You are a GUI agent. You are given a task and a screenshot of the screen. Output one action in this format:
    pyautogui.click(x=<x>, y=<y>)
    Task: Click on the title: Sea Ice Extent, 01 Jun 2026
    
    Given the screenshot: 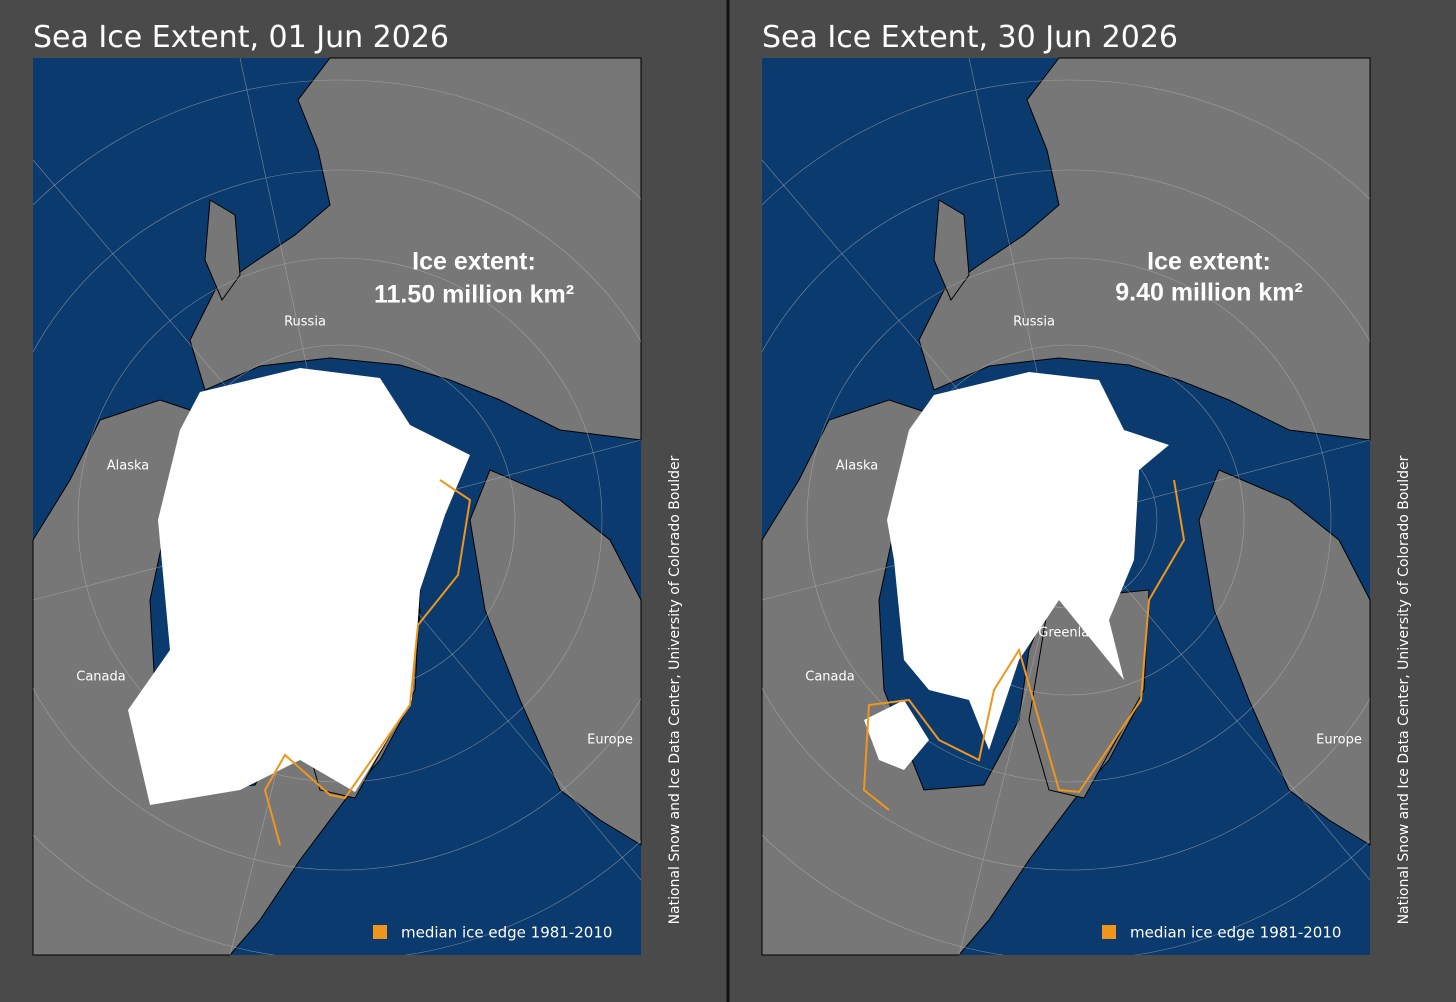 What is the action you would take?
    pyautogui.click(x=241, y=37)
    